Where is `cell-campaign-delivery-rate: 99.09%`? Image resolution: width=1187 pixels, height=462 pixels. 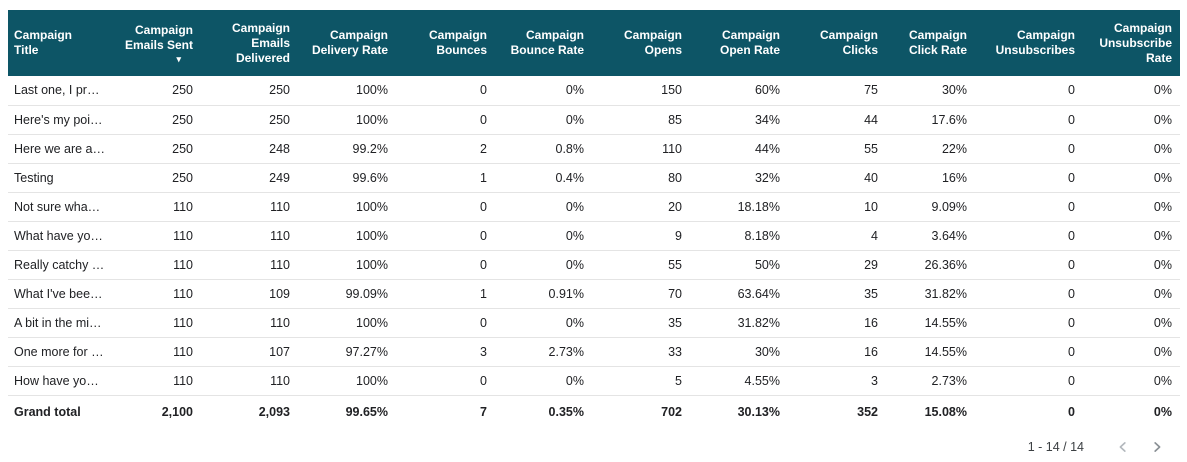
cell-campaign-delivery-rate: 99.09% is located at coordinates (347, 294).